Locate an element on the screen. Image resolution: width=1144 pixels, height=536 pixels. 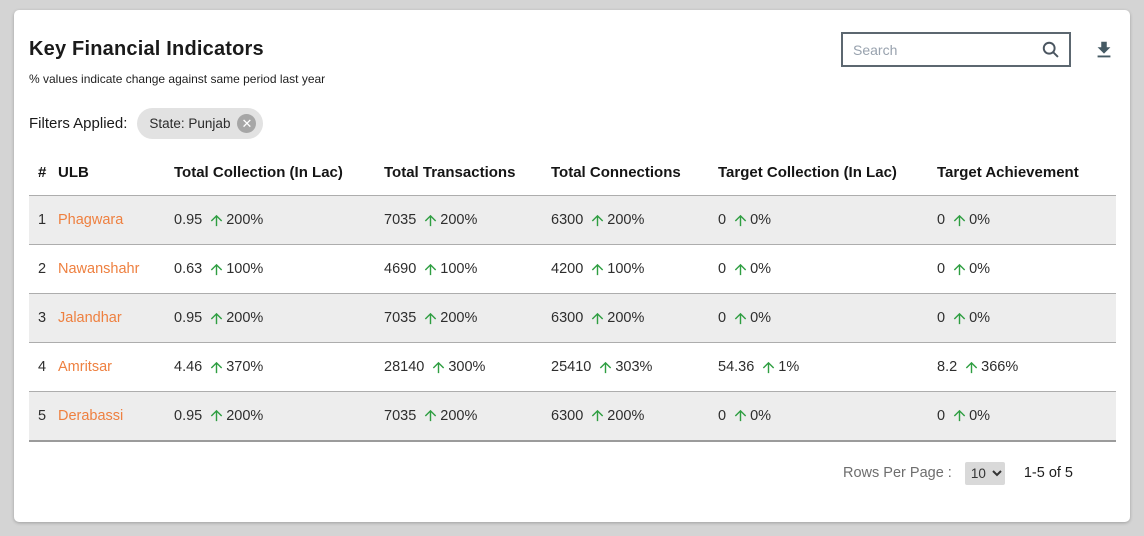
header-actions is located at coordinates (978, 49).